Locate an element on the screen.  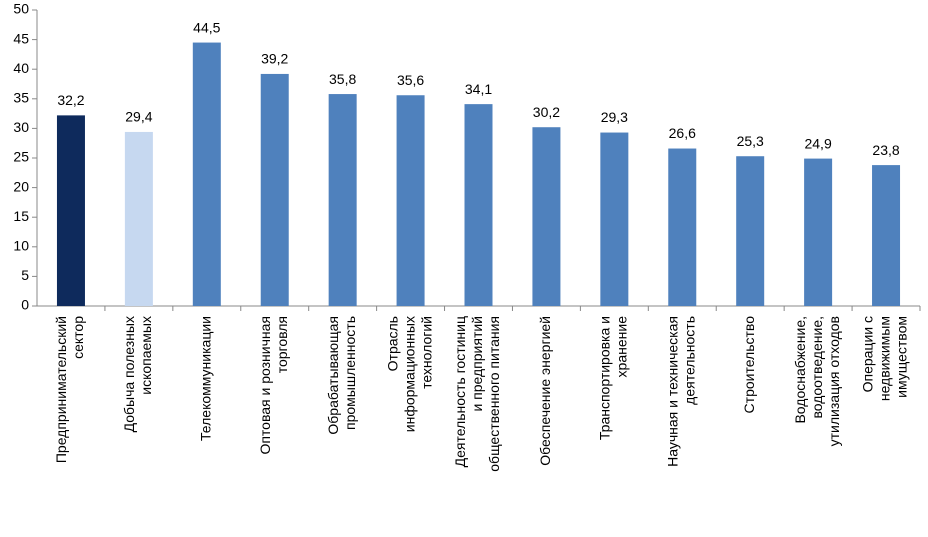
value-label: 29,3 is located at coordinates (614, 117).